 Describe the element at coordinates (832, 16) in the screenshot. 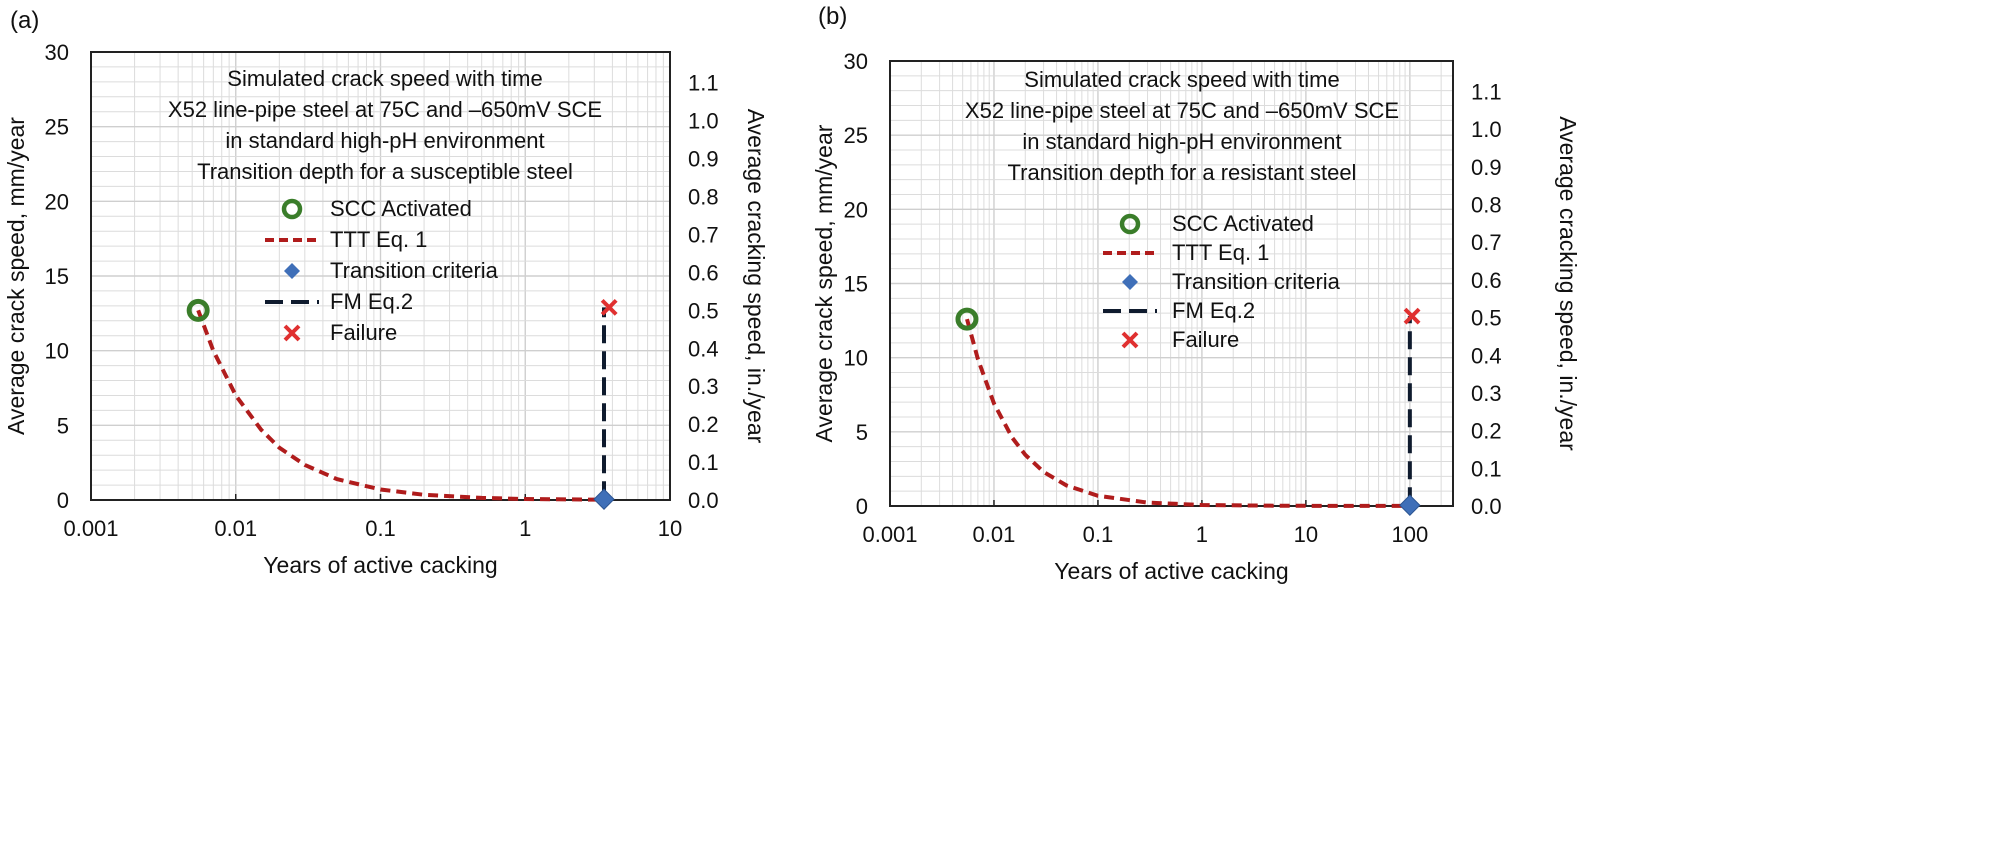

I see `panel-label: (b)` at that location.